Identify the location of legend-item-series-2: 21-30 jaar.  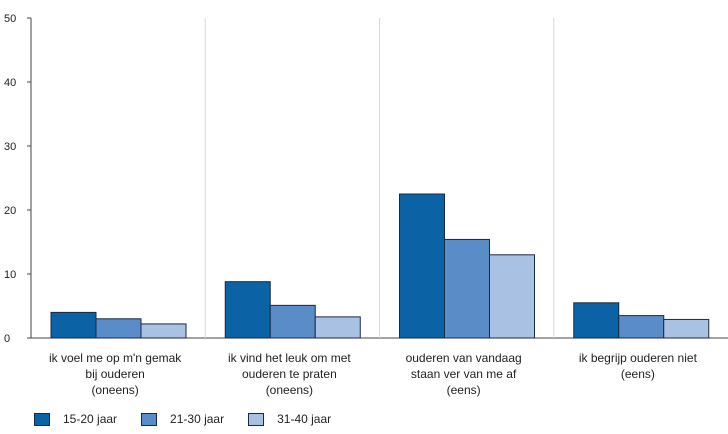
(182, 419).